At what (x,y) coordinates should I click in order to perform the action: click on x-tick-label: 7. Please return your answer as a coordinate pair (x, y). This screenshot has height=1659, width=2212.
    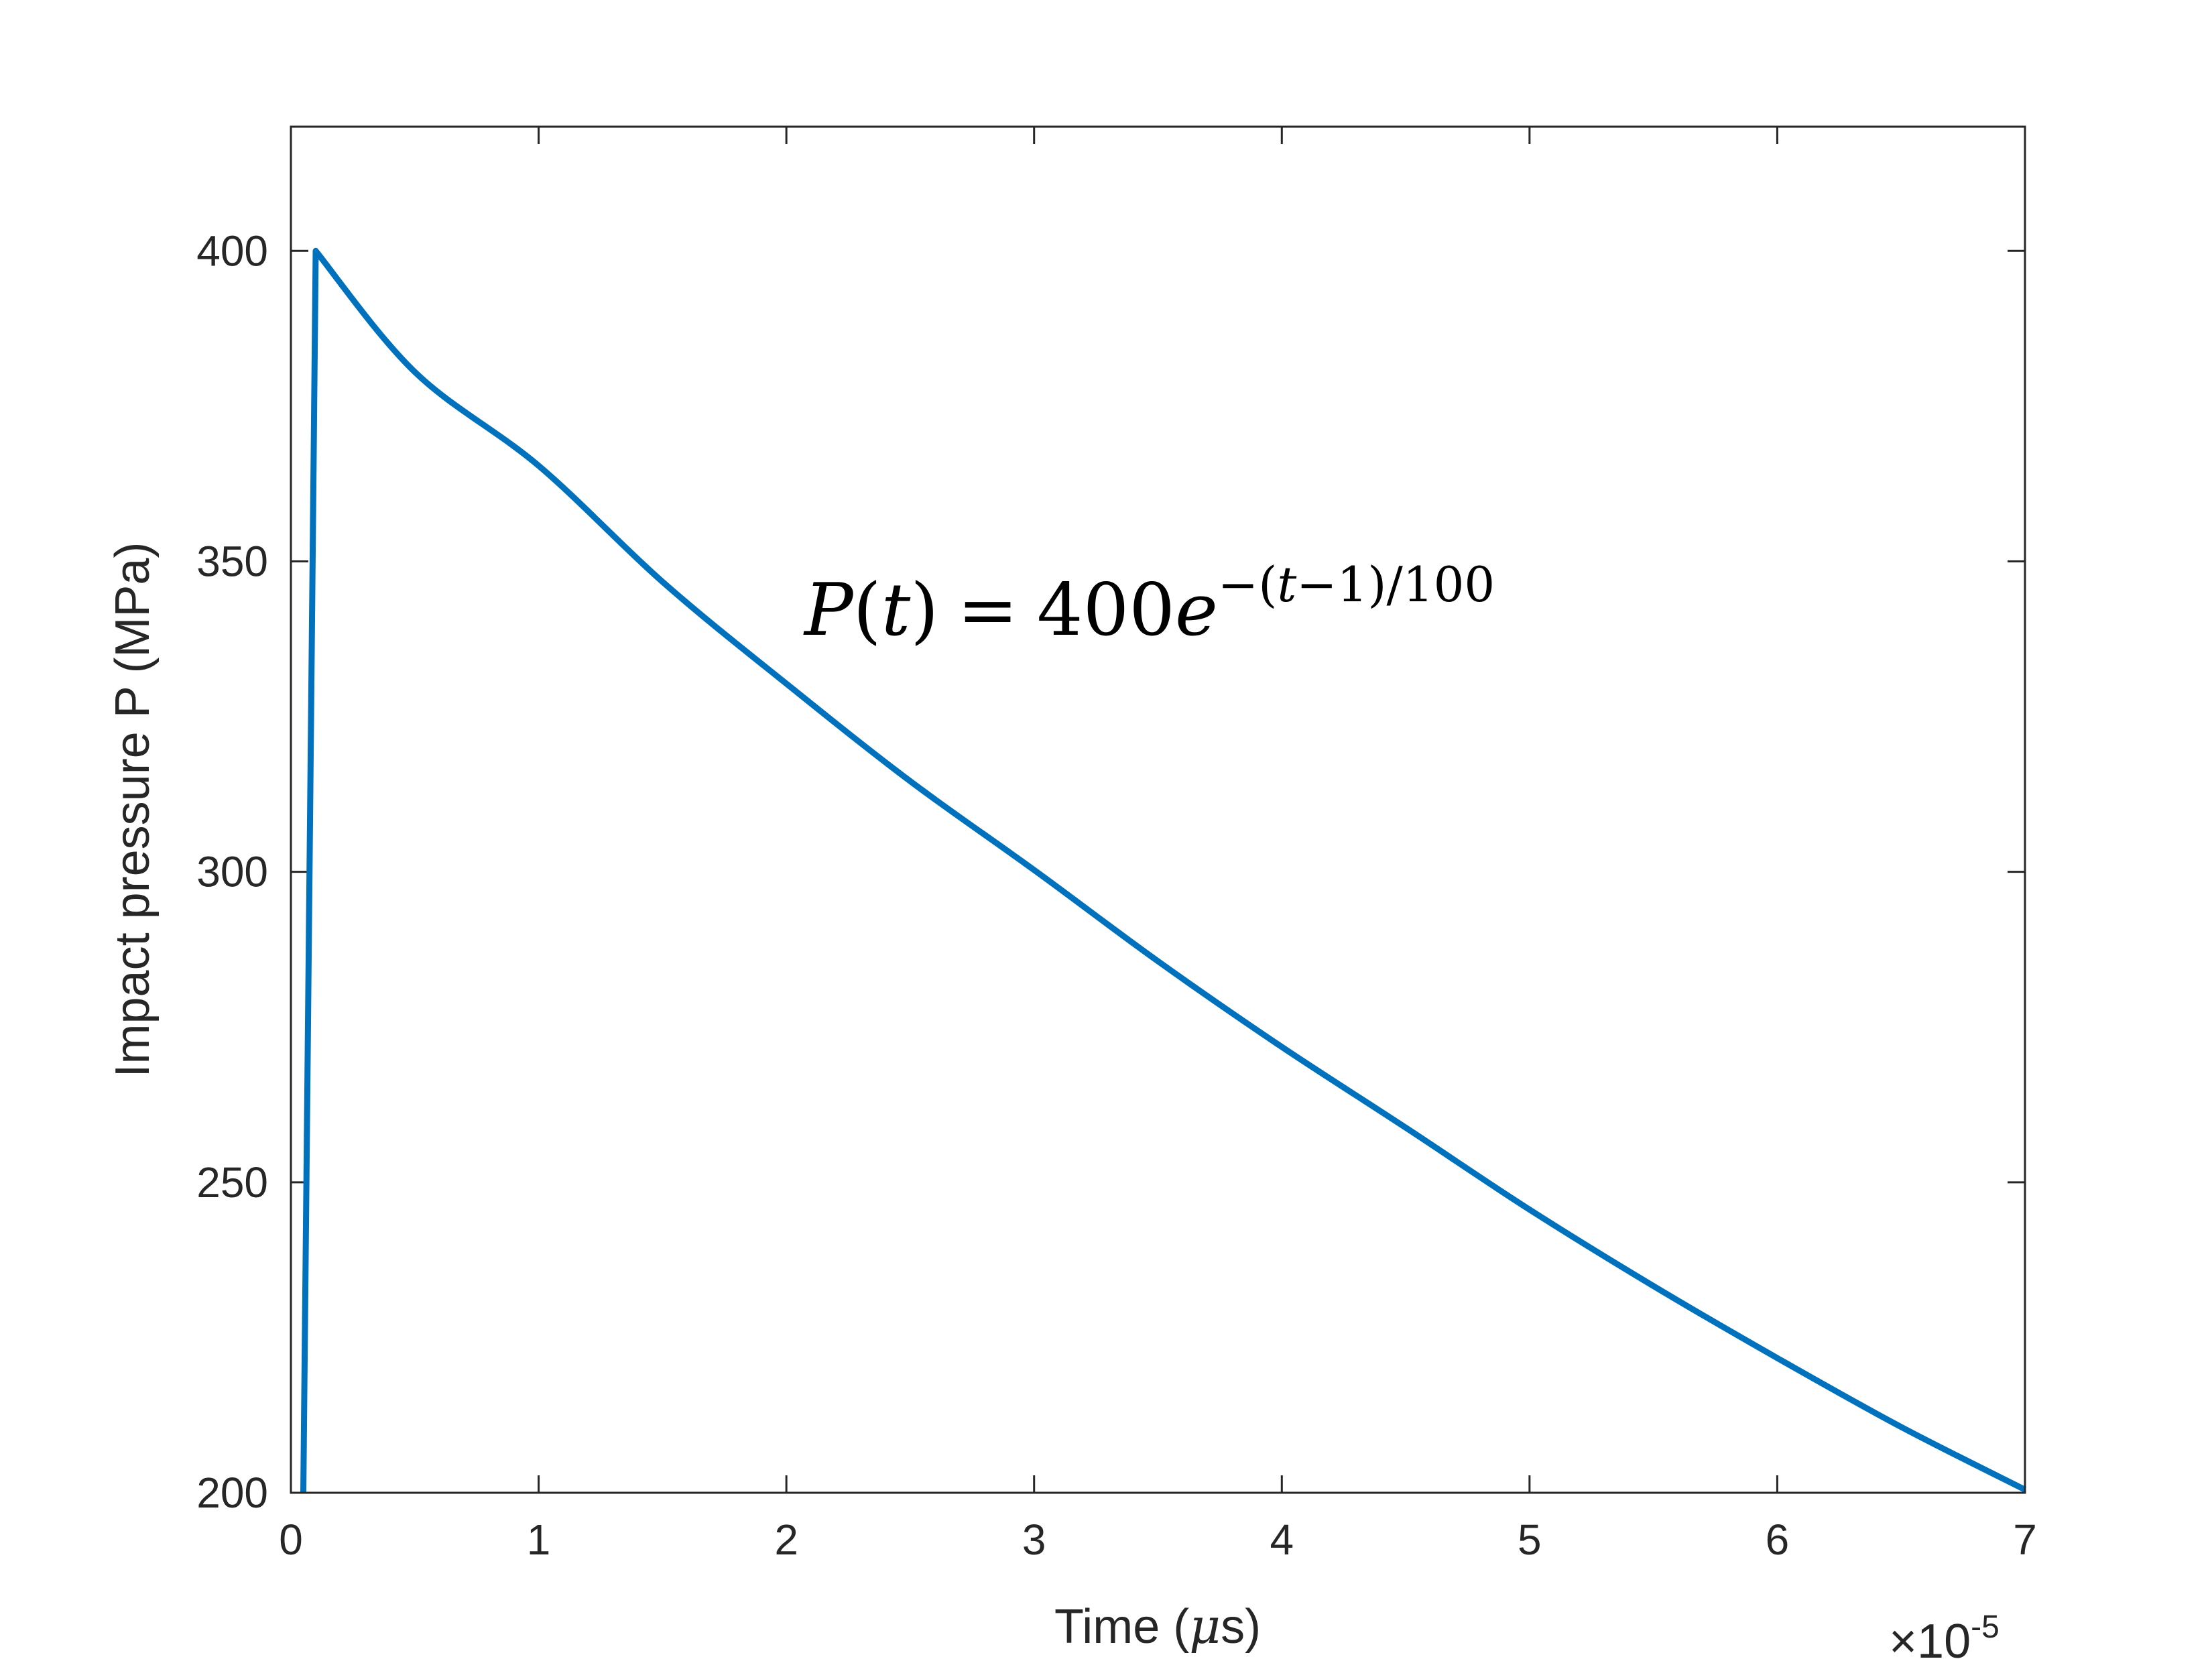
    Looking at the image, I should click on (2025, 1540).